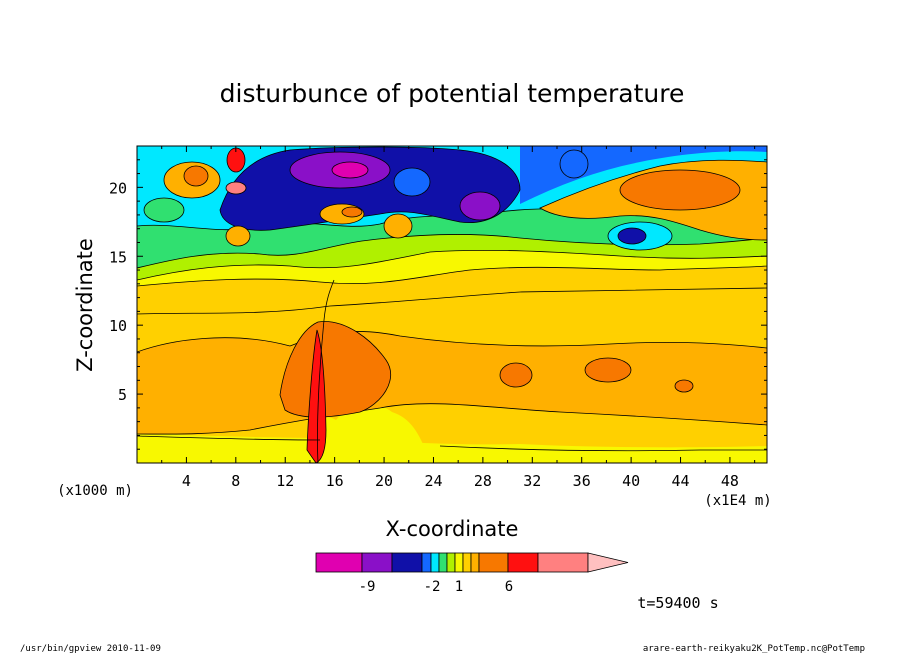  Describe the element at coordinates (285, 481) in the screenshot. I see `x-tick-label: 12` at that location.